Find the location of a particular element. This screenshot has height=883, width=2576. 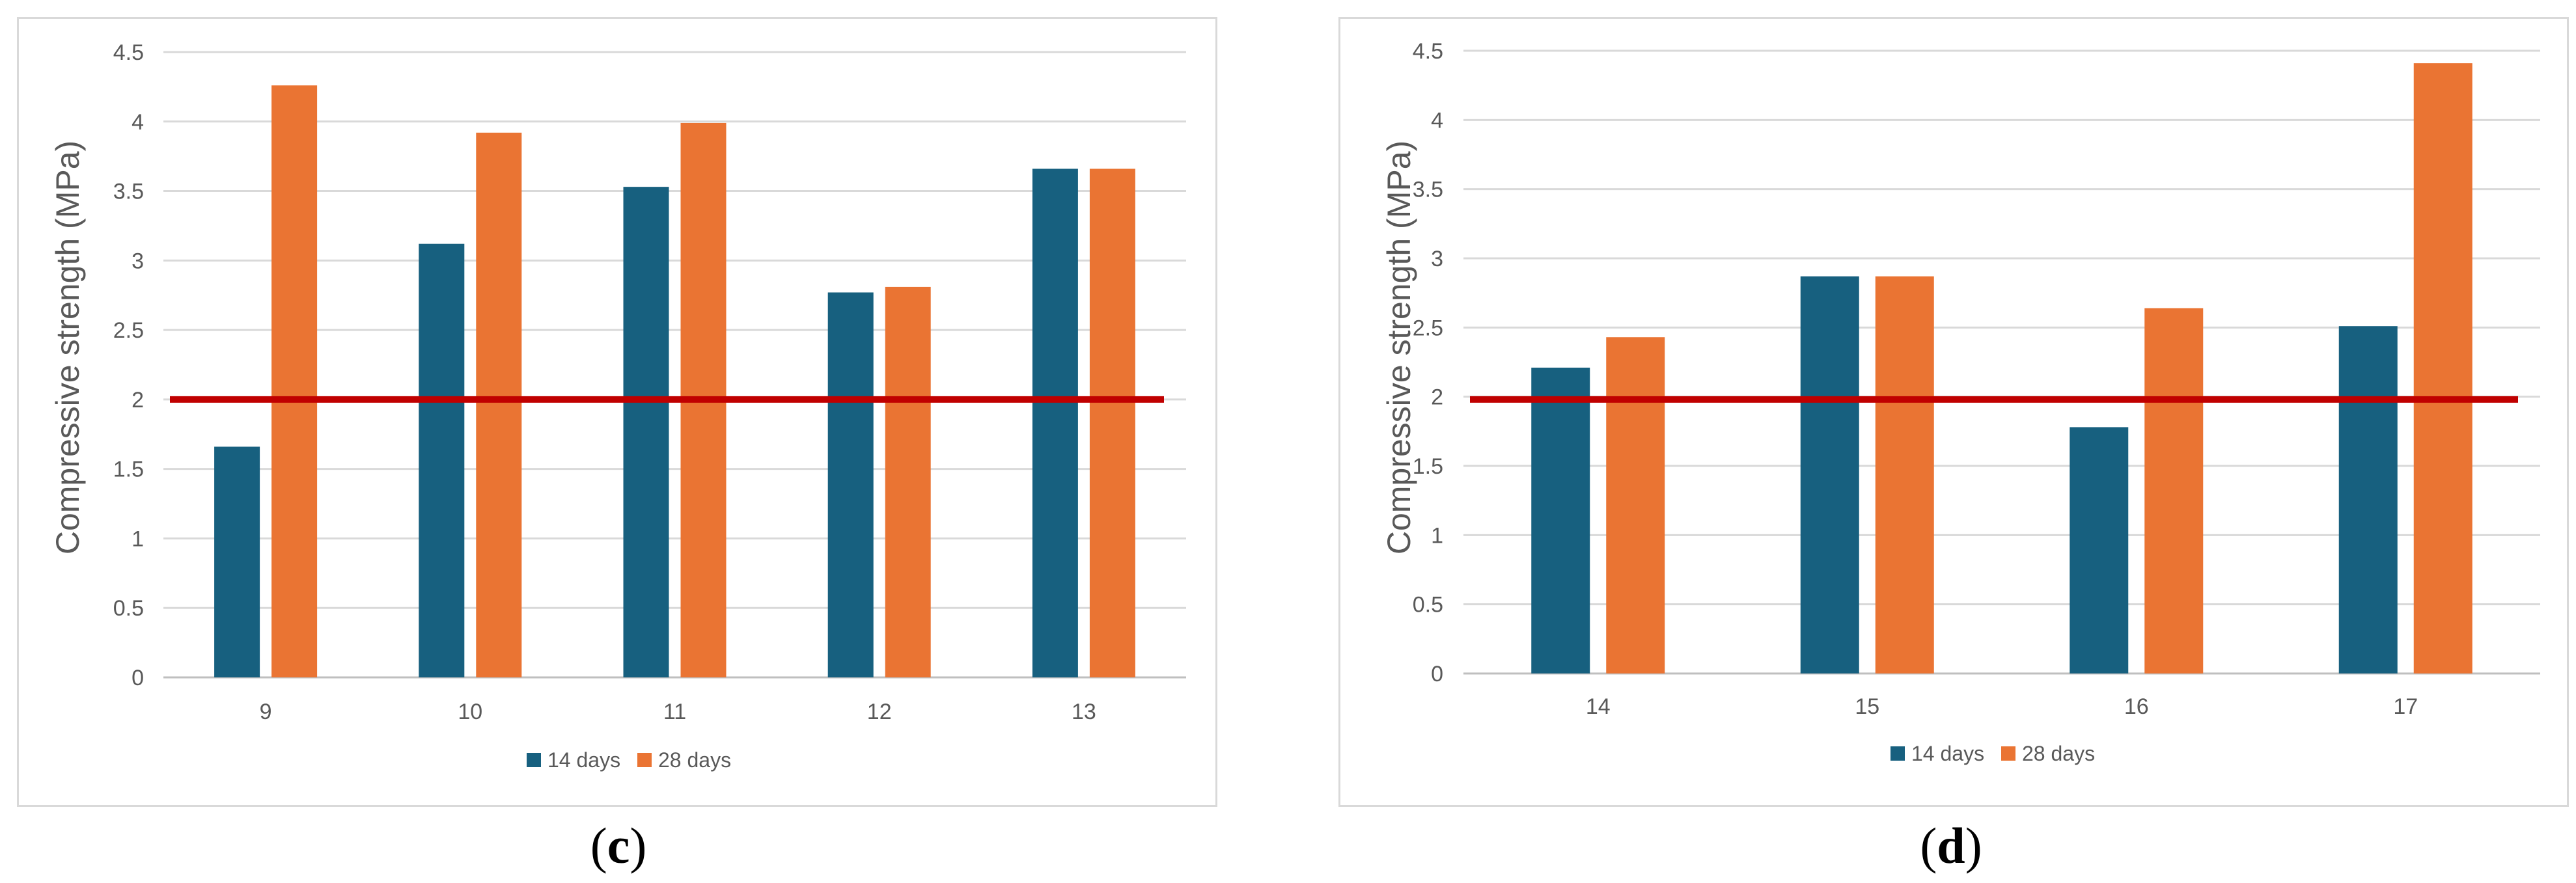

x-tick-label: 13 is located at coordinates (1084, 712).